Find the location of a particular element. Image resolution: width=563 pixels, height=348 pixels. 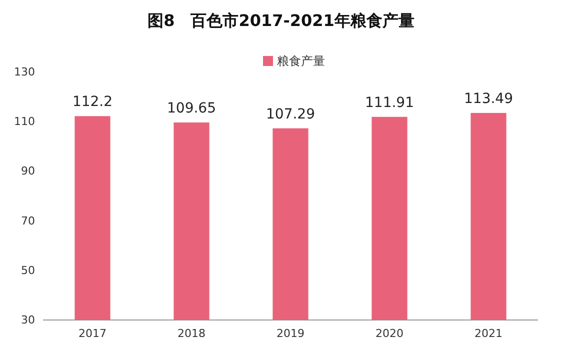

chart-title: 图8 百色市2017-2021年粮食产量 is located at coordinates (281, 20).